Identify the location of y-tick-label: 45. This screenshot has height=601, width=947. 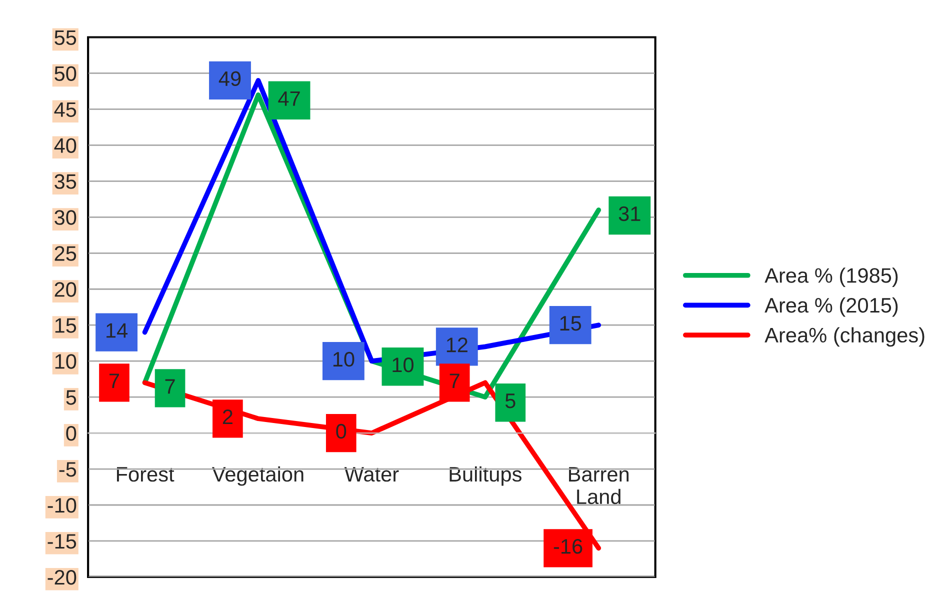
(65, 109).